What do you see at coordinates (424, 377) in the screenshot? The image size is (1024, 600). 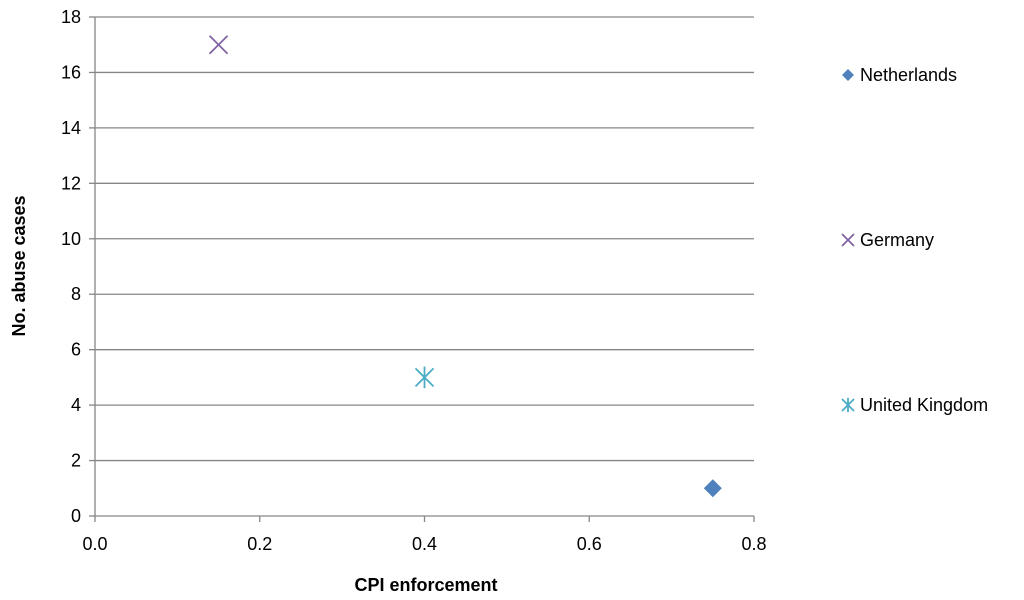 I see `data-point-united-kingdom` at bounding box center [424, 377].